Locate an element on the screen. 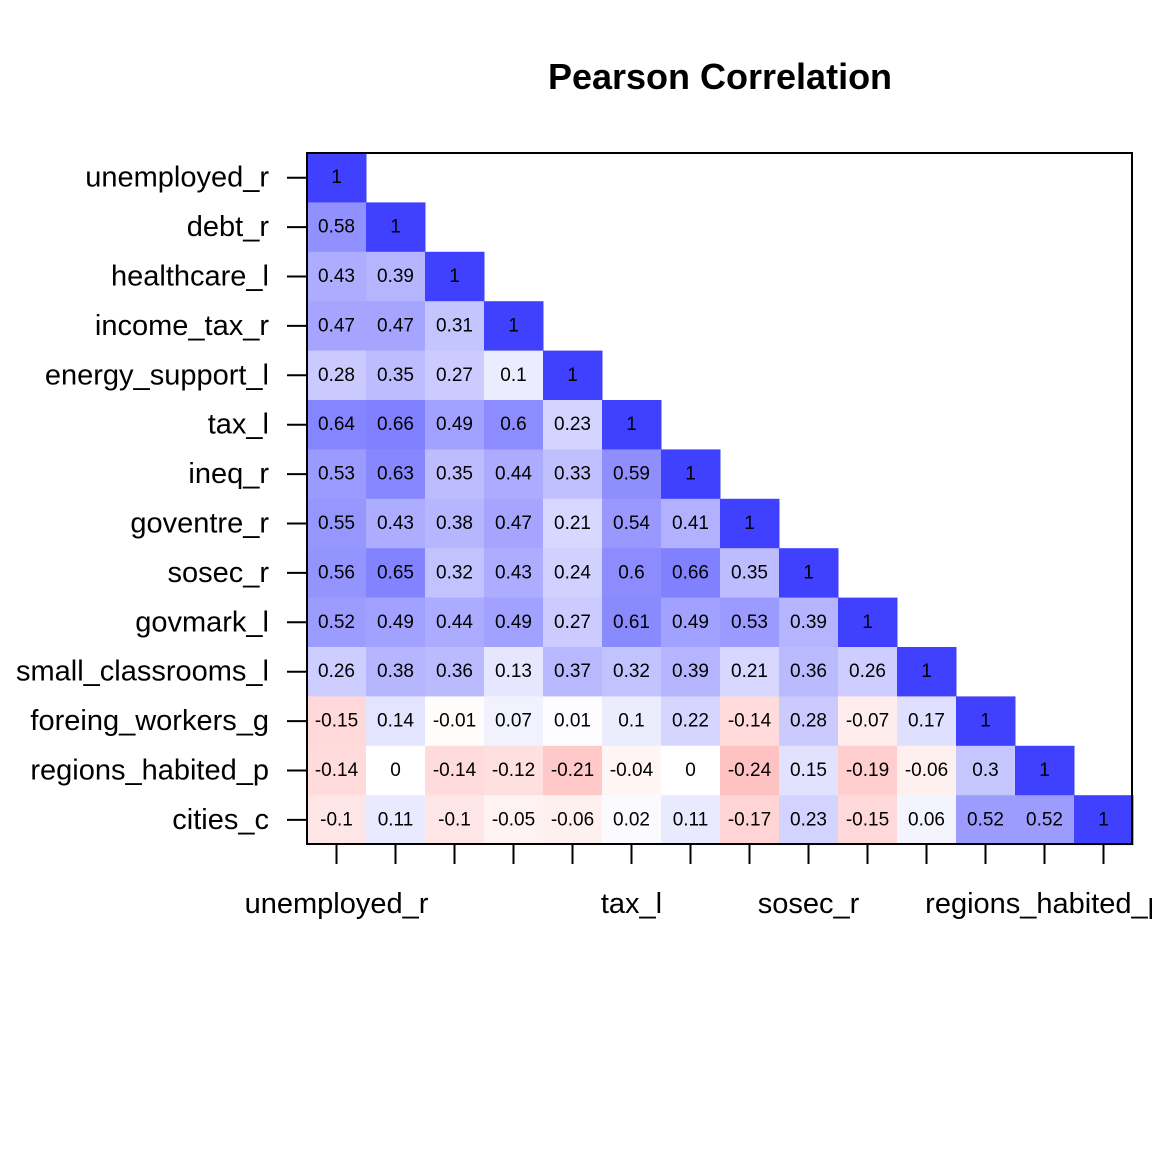 The height and width of the screenshot is (1152, 1152). cell-value-label: 0.17 is located at coordinates (926, 721).